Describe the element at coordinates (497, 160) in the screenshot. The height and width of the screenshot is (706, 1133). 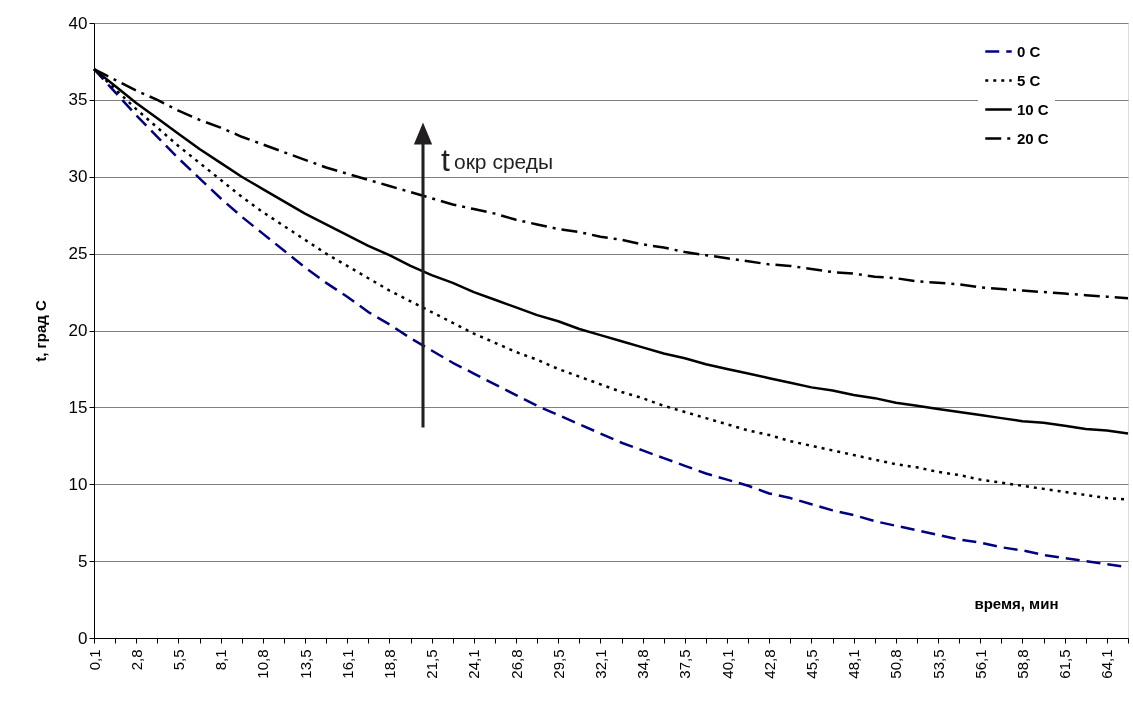
I see `annotation: tокр среды` at that location.